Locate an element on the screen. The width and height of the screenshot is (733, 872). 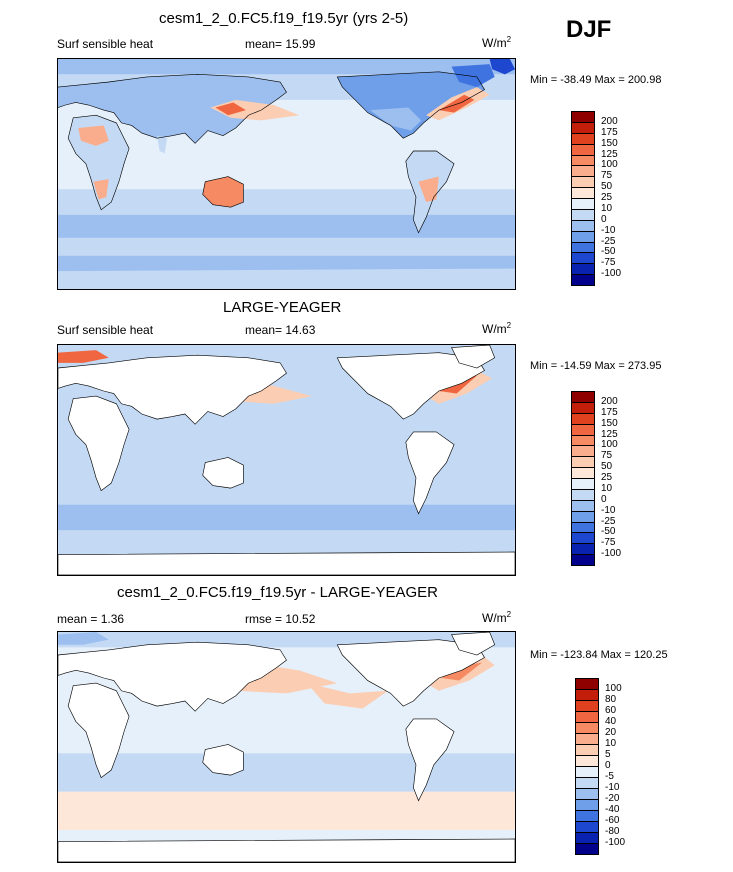
colorbar-tick-label: -40 is located at coordinates (612, 809).